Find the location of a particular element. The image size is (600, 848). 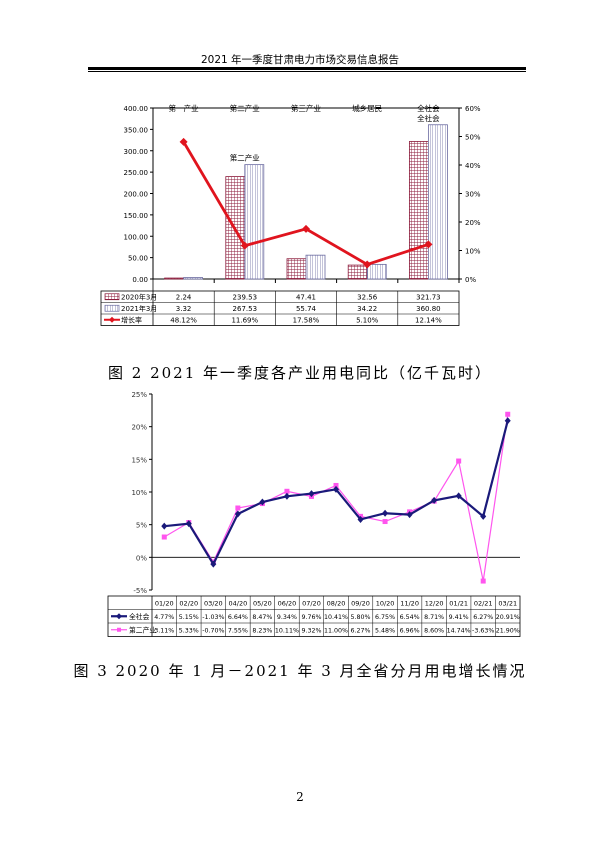

legend-key-marker is located at coordinates (119, 616).